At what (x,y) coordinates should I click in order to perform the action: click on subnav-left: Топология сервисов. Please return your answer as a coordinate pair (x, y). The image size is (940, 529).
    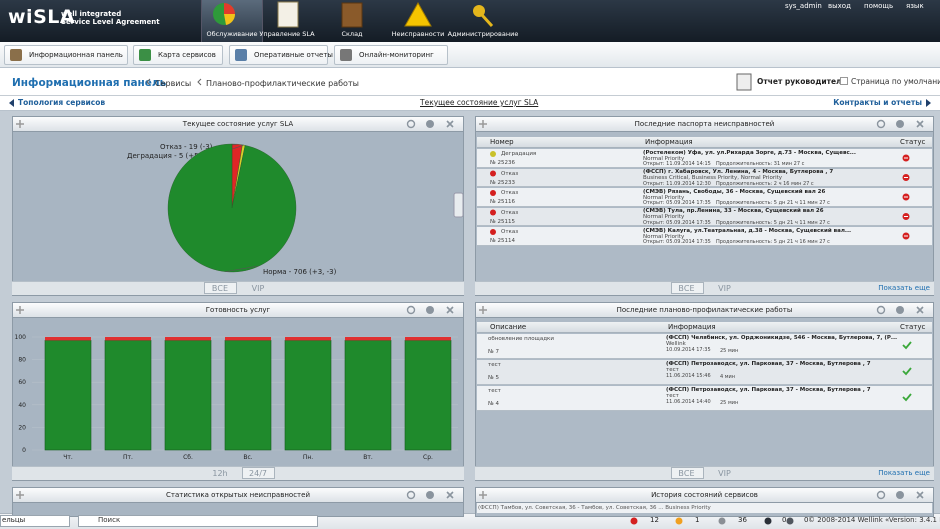
    Looking at the image, I should click on (62, 102).